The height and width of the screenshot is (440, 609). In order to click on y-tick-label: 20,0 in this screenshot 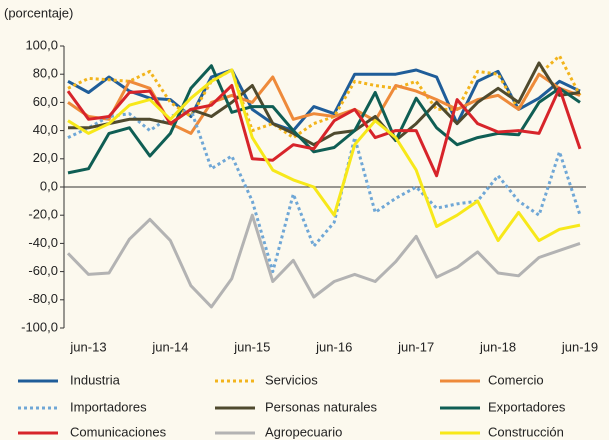, I will do `click(45, 157)`.